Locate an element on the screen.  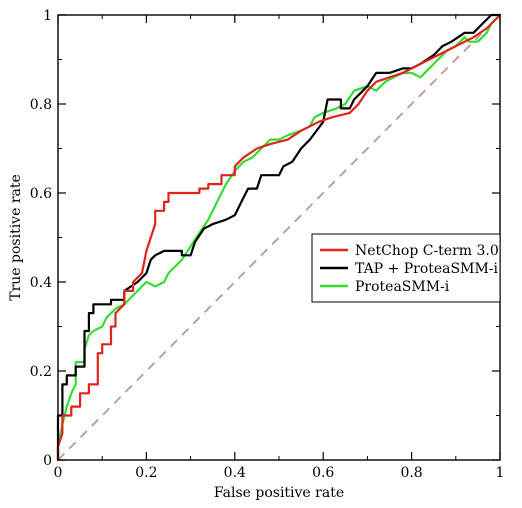
y-tick-label: 1 is located at coordinates (47, 16).